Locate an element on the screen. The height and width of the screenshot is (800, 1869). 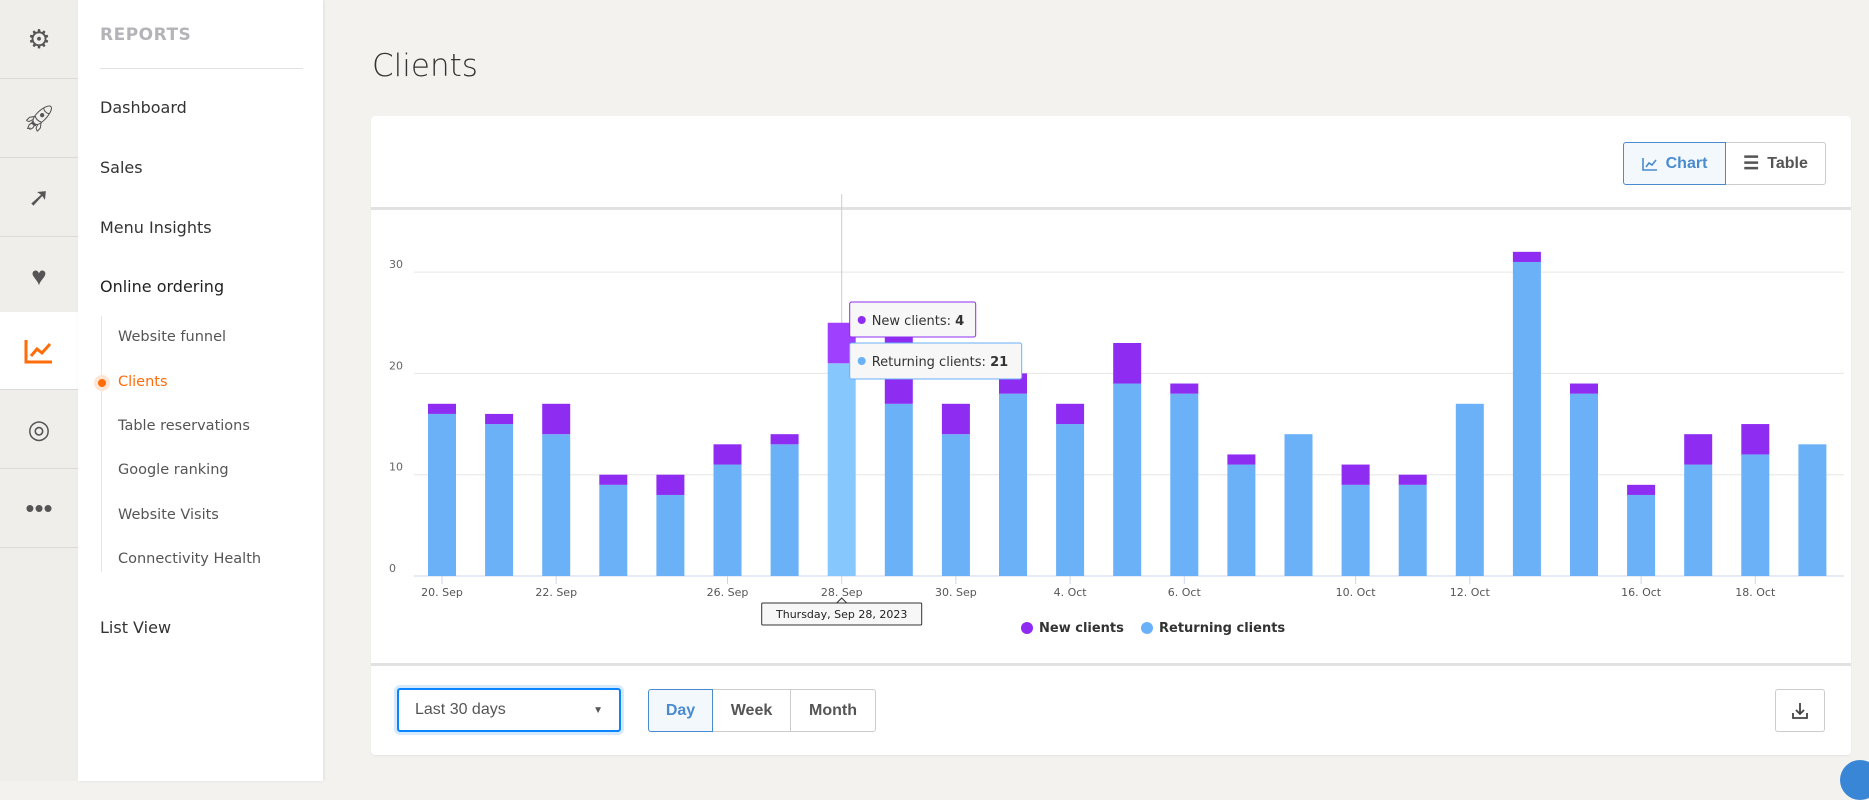
date-range-select: Last 30 days ▼ is located at coordinates (509, 710).